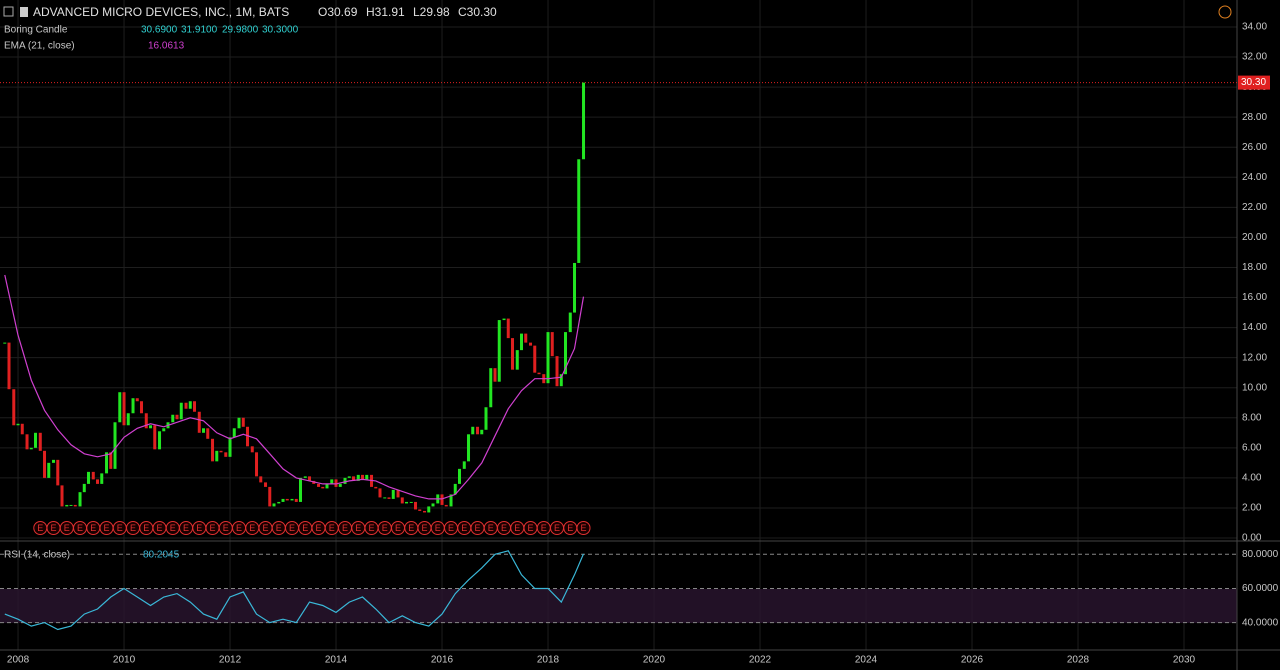 The width and height of the screenshot is (1280, 670). Describe the element at coordinates (1252, 538) in the screenshot. I see `y-tick-label: 0.00` at that location.